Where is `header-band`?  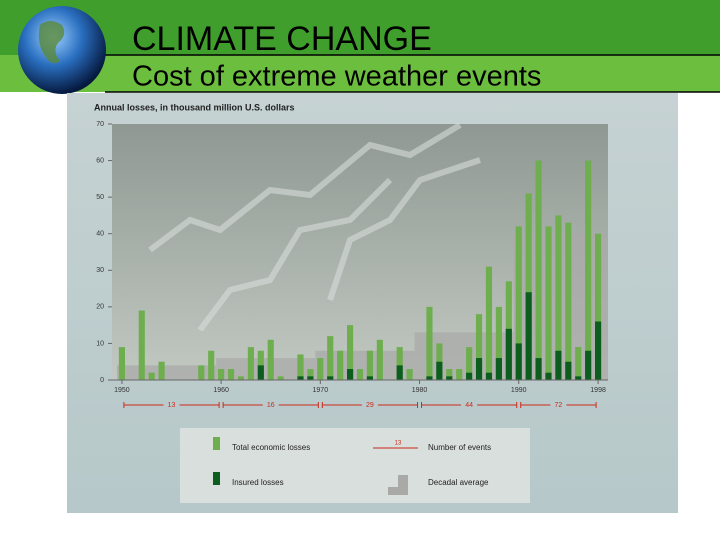
header-band is located at coordinates (360, 27).